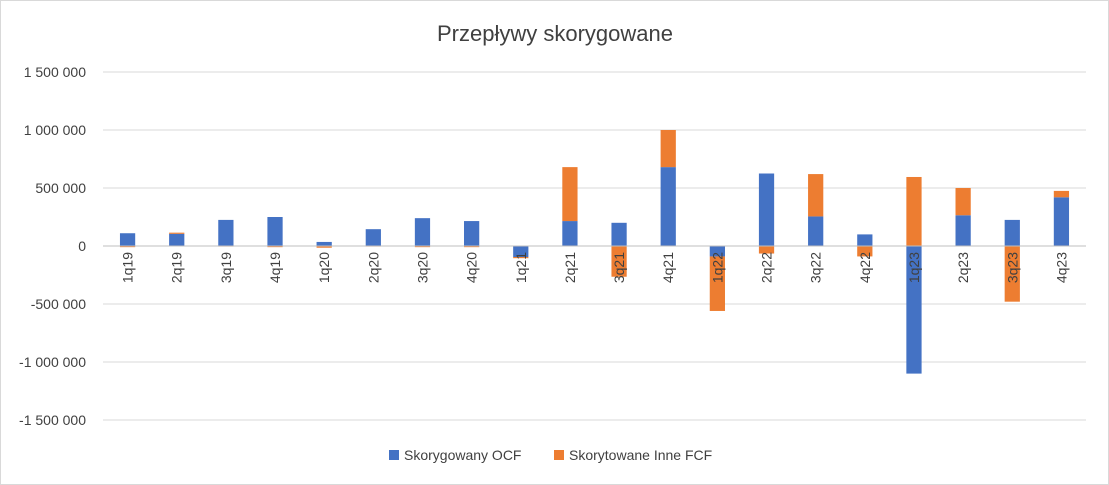  I want to click on x-tick-label: 3q22, so click(816, 267).